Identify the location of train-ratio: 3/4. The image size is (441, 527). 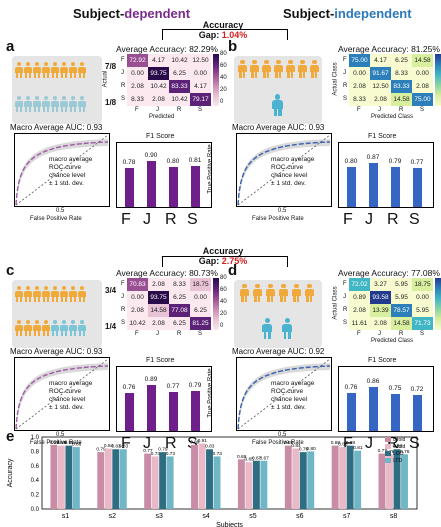
(111, 290).